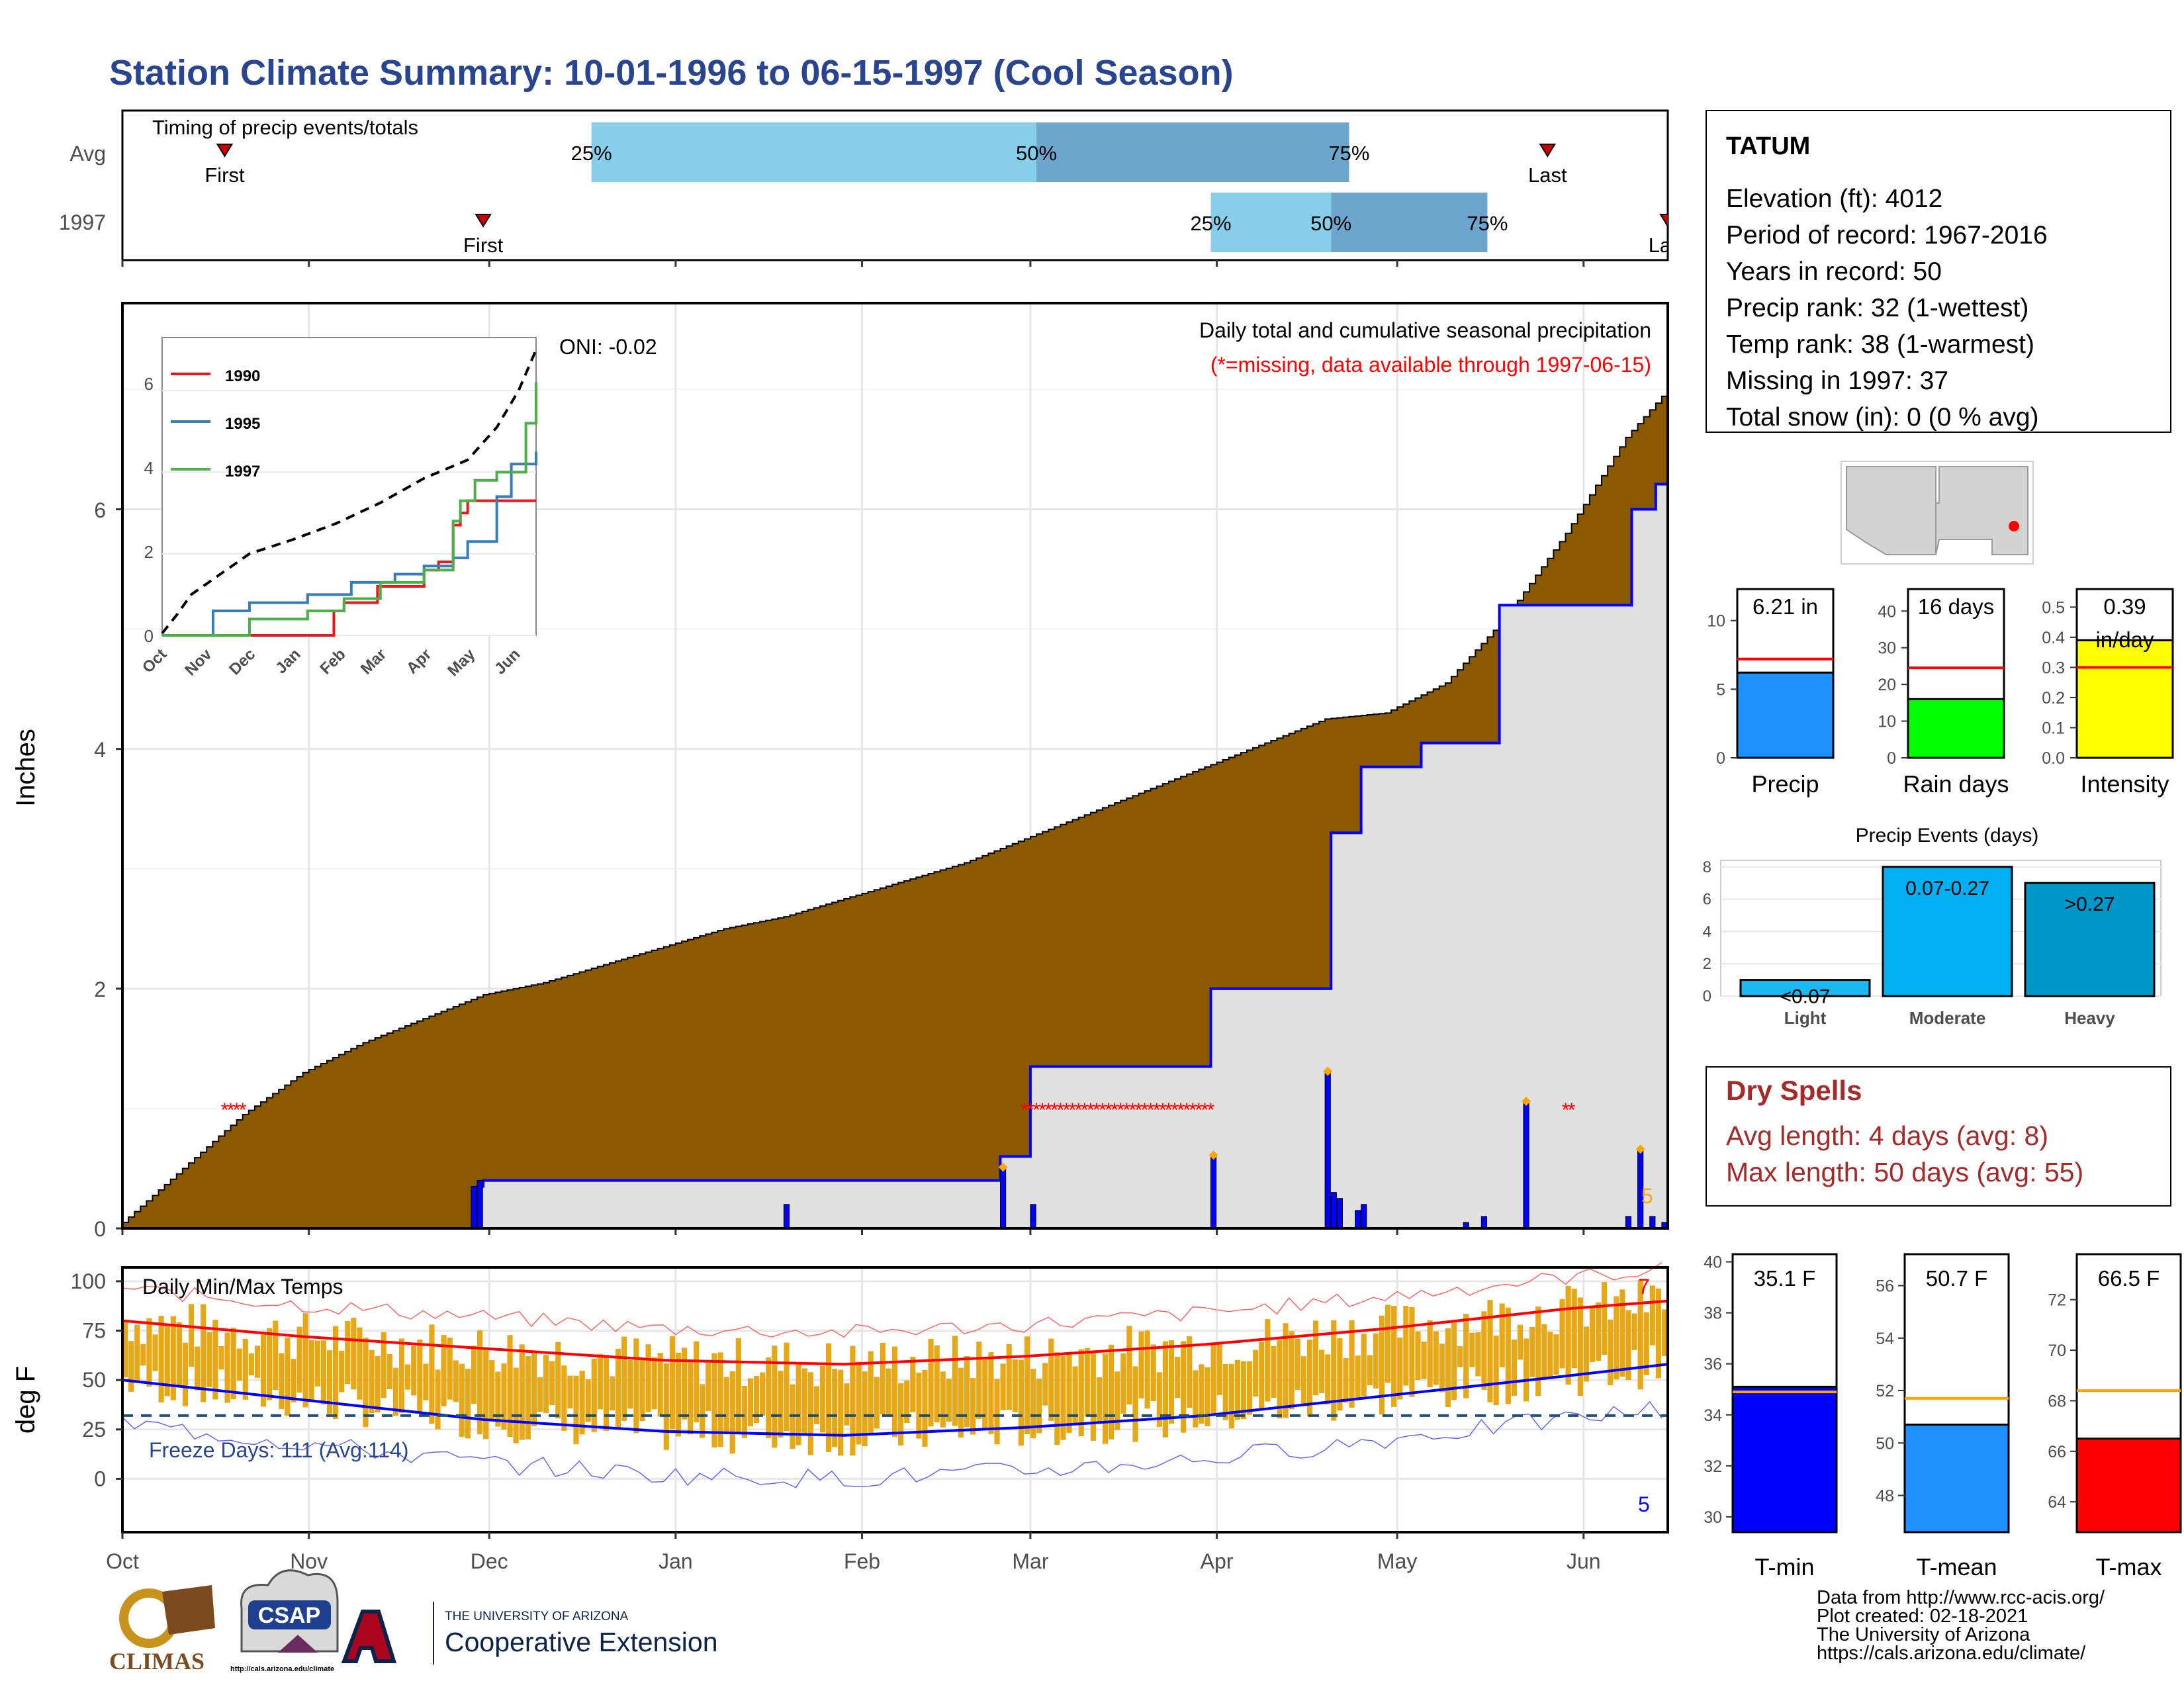  I want to click on tmin-bar, so click(1784, 1459).